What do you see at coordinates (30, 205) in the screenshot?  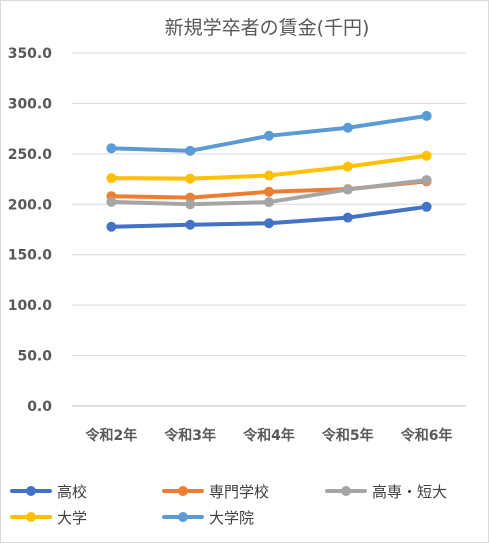 I see `y-tick-label: 200.0` at bounding box center [30, 205].